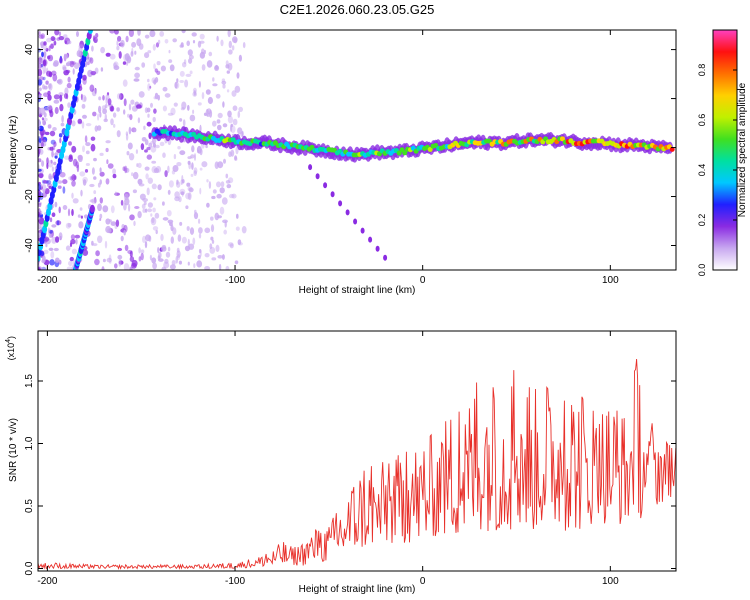  I want to click on snr-y-axis-label: SNR (10 * v/v), so click(13, 450).